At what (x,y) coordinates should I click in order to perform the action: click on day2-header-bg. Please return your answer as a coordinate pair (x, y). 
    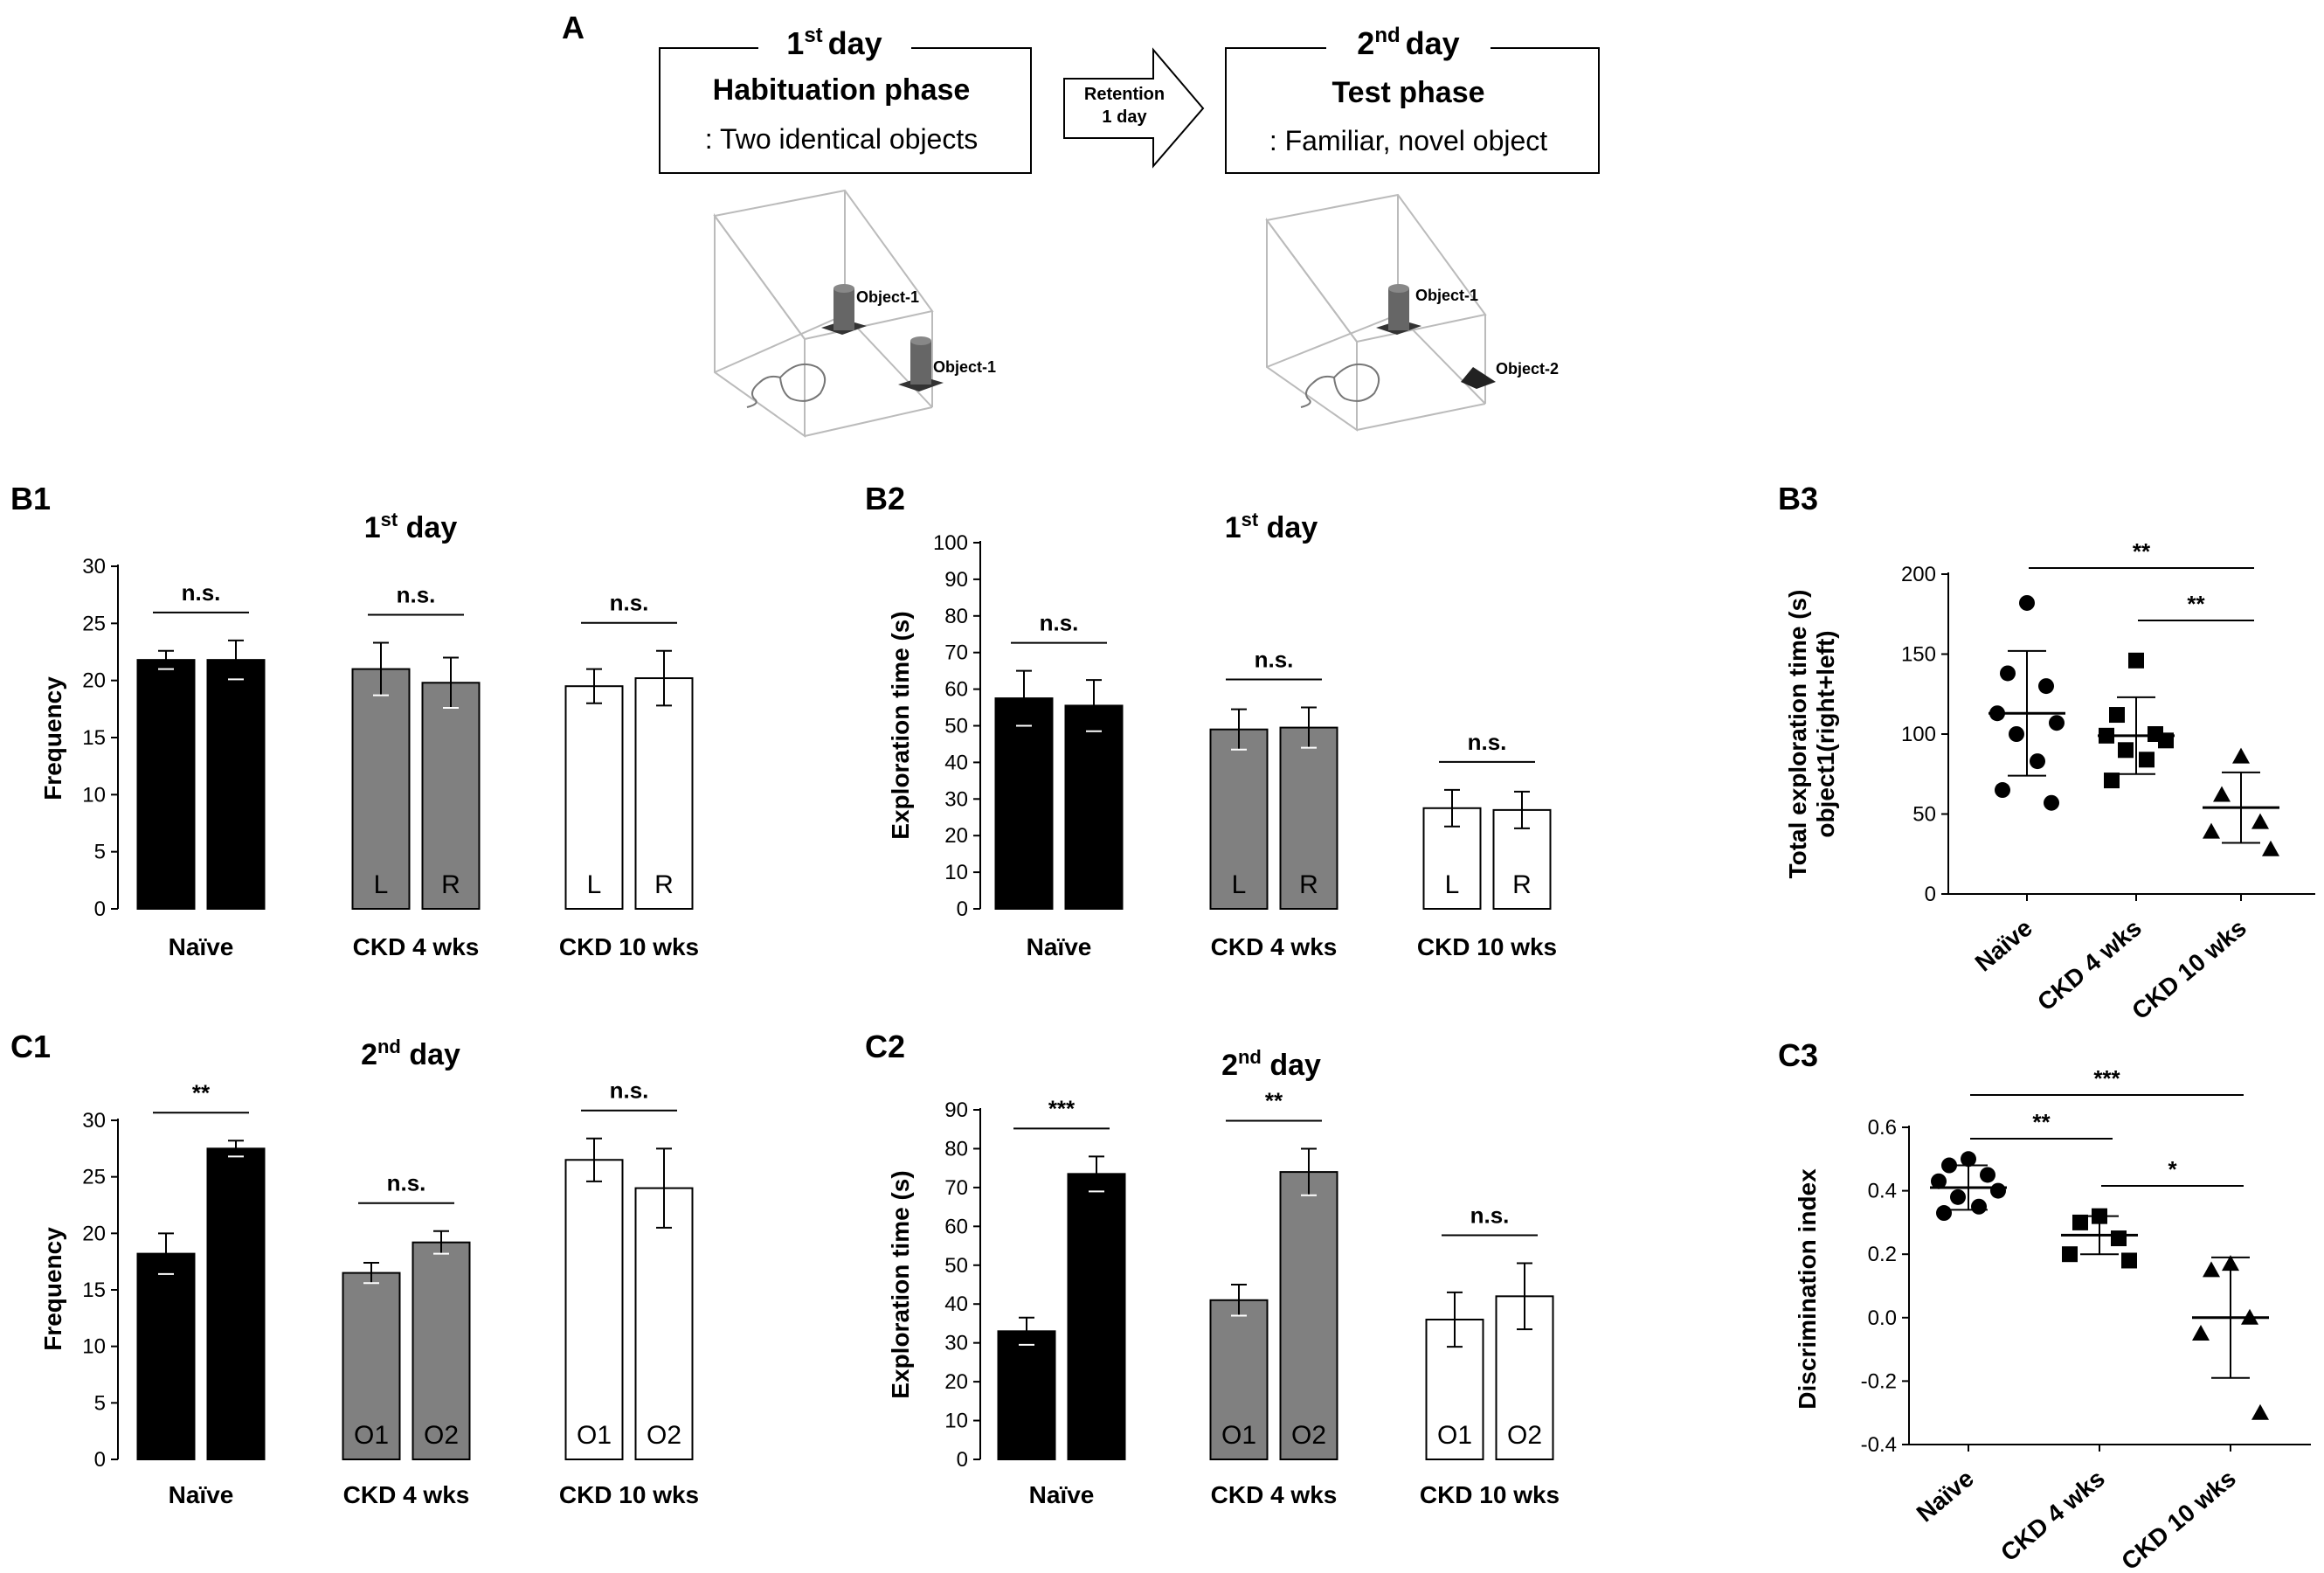
    Looking at the image, I should click on (1409, 46).